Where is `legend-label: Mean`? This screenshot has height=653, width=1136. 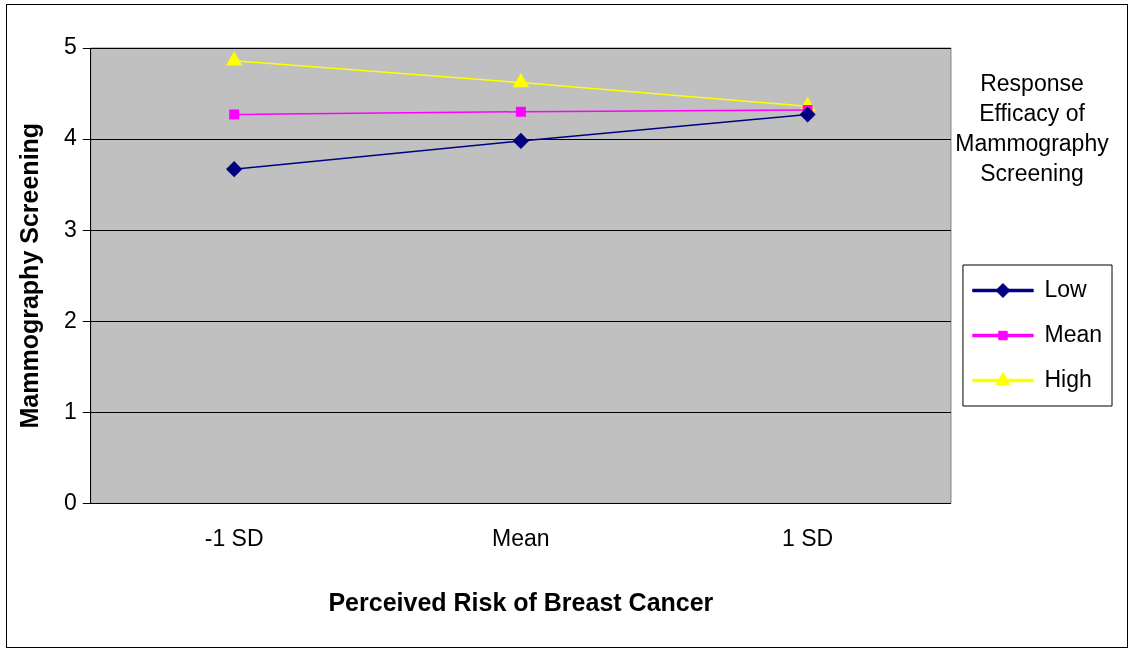 legend-label: Mean is located at coordinates (1073, 333).